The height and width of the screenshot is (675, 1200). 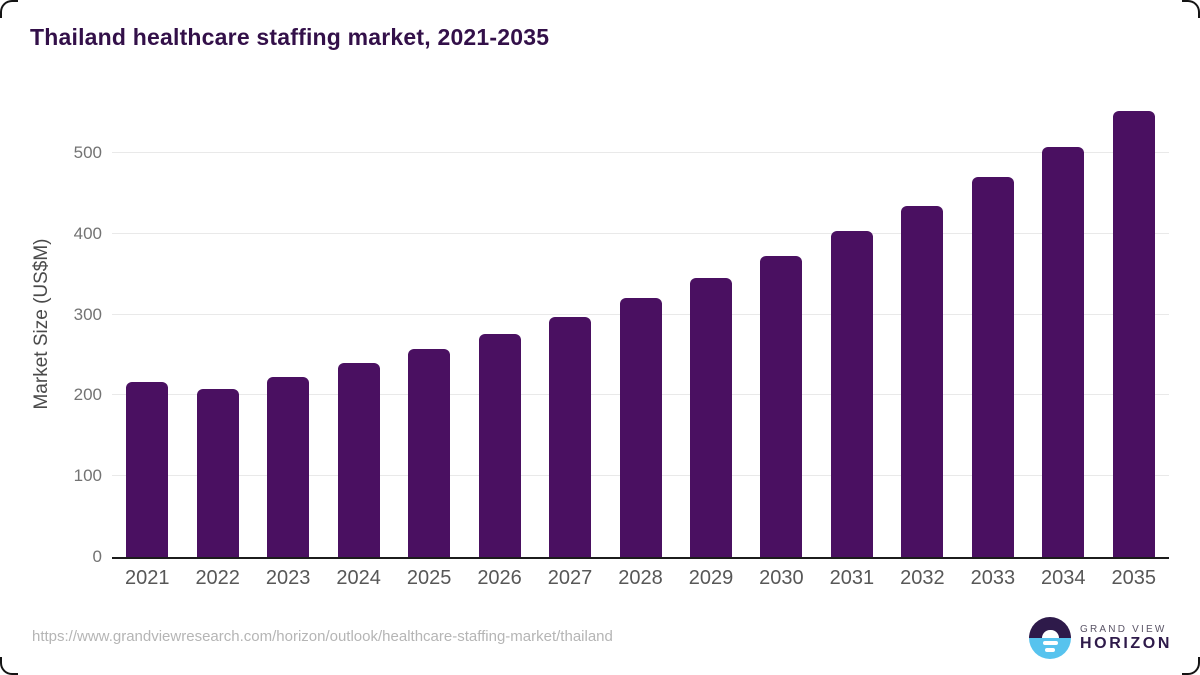 I want to click on rounded-corner-top-right, so click(x=1191, y=9).